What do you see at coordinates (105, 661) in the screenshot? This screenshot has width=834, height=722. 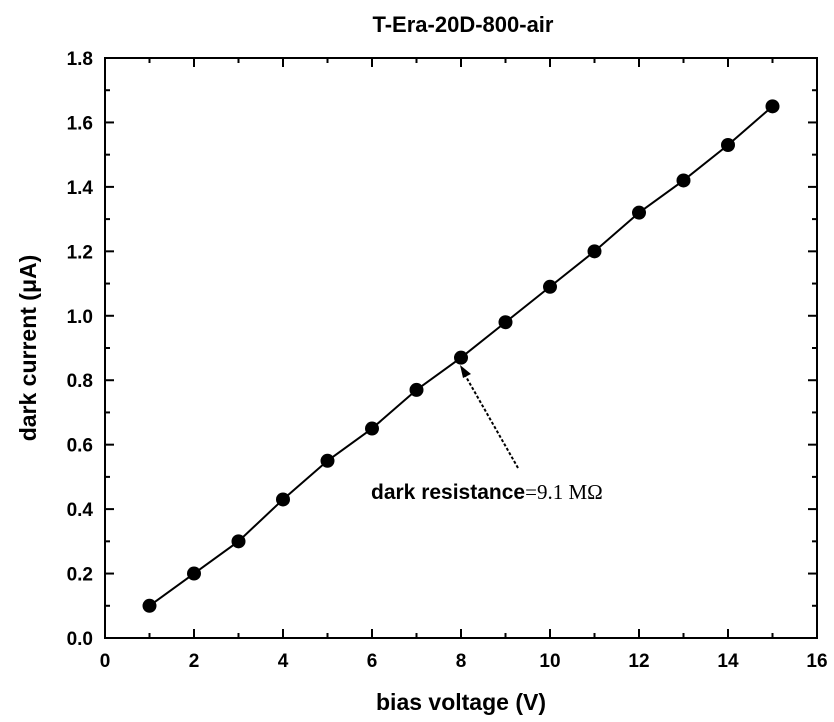 I see `x-tick-label: 0` at bounding box center [105, 661].